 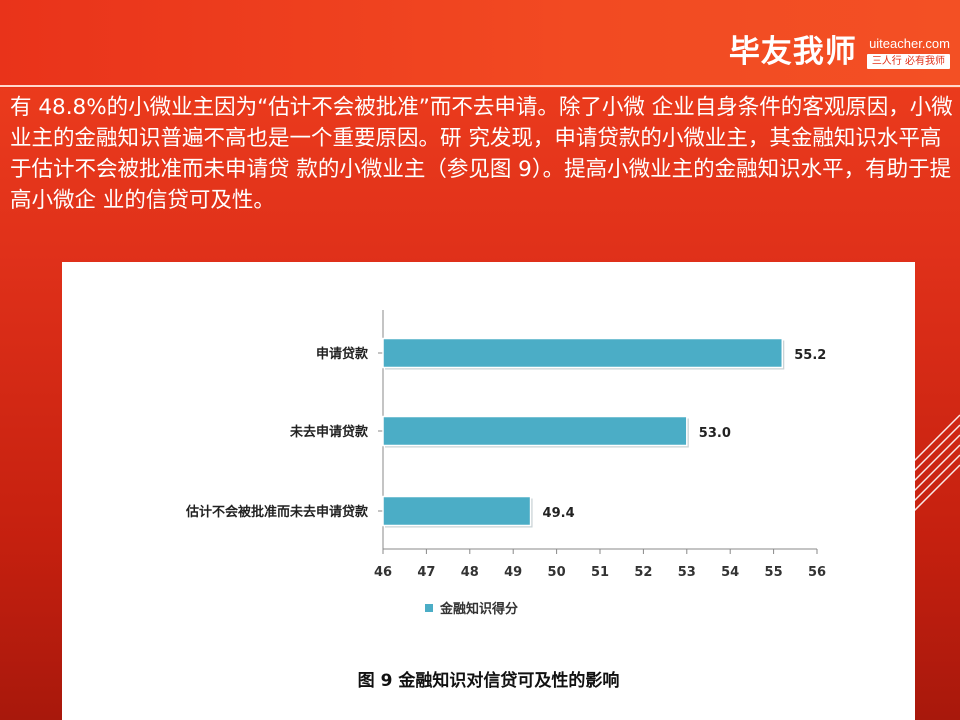 I want to click on x-tick-label: 51, so click(x=600, y=572).